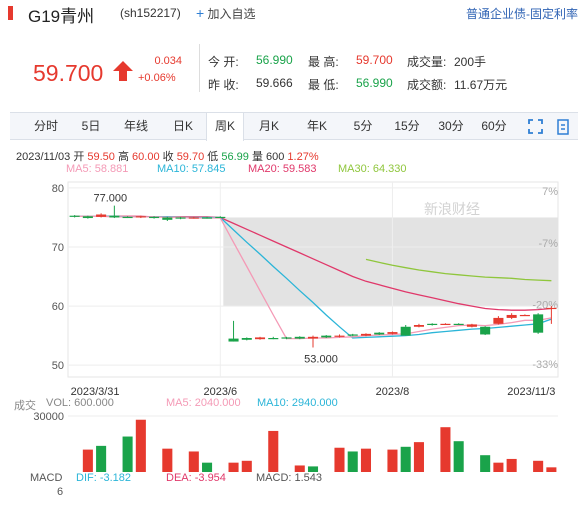  What do you see at coordinates (220, 392) in the screenshot?
I see `x-tick-label: 2023/6` at bounding box center [220, 392].